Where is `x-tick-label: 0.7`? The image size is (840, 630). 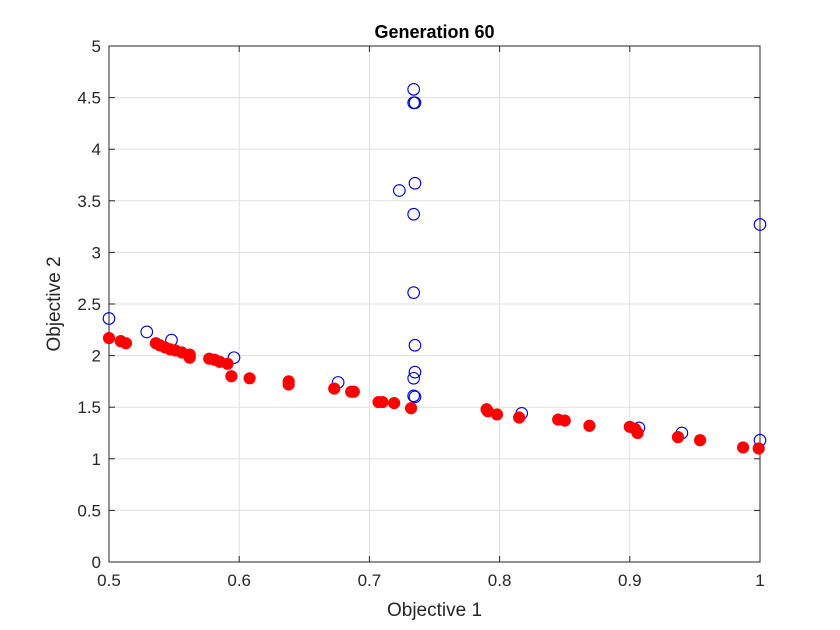
x-tick-label: 0.7 is located at coordinates (370, 580).